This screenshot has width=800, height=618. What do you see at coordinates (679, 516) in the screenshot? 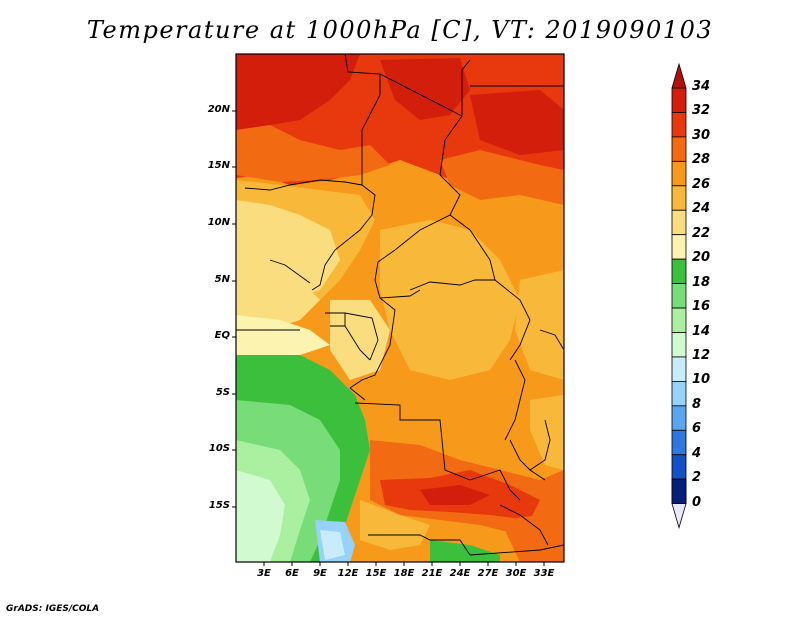
I see `colorbar-bottom-arrow` at bounding box center [679, 516].